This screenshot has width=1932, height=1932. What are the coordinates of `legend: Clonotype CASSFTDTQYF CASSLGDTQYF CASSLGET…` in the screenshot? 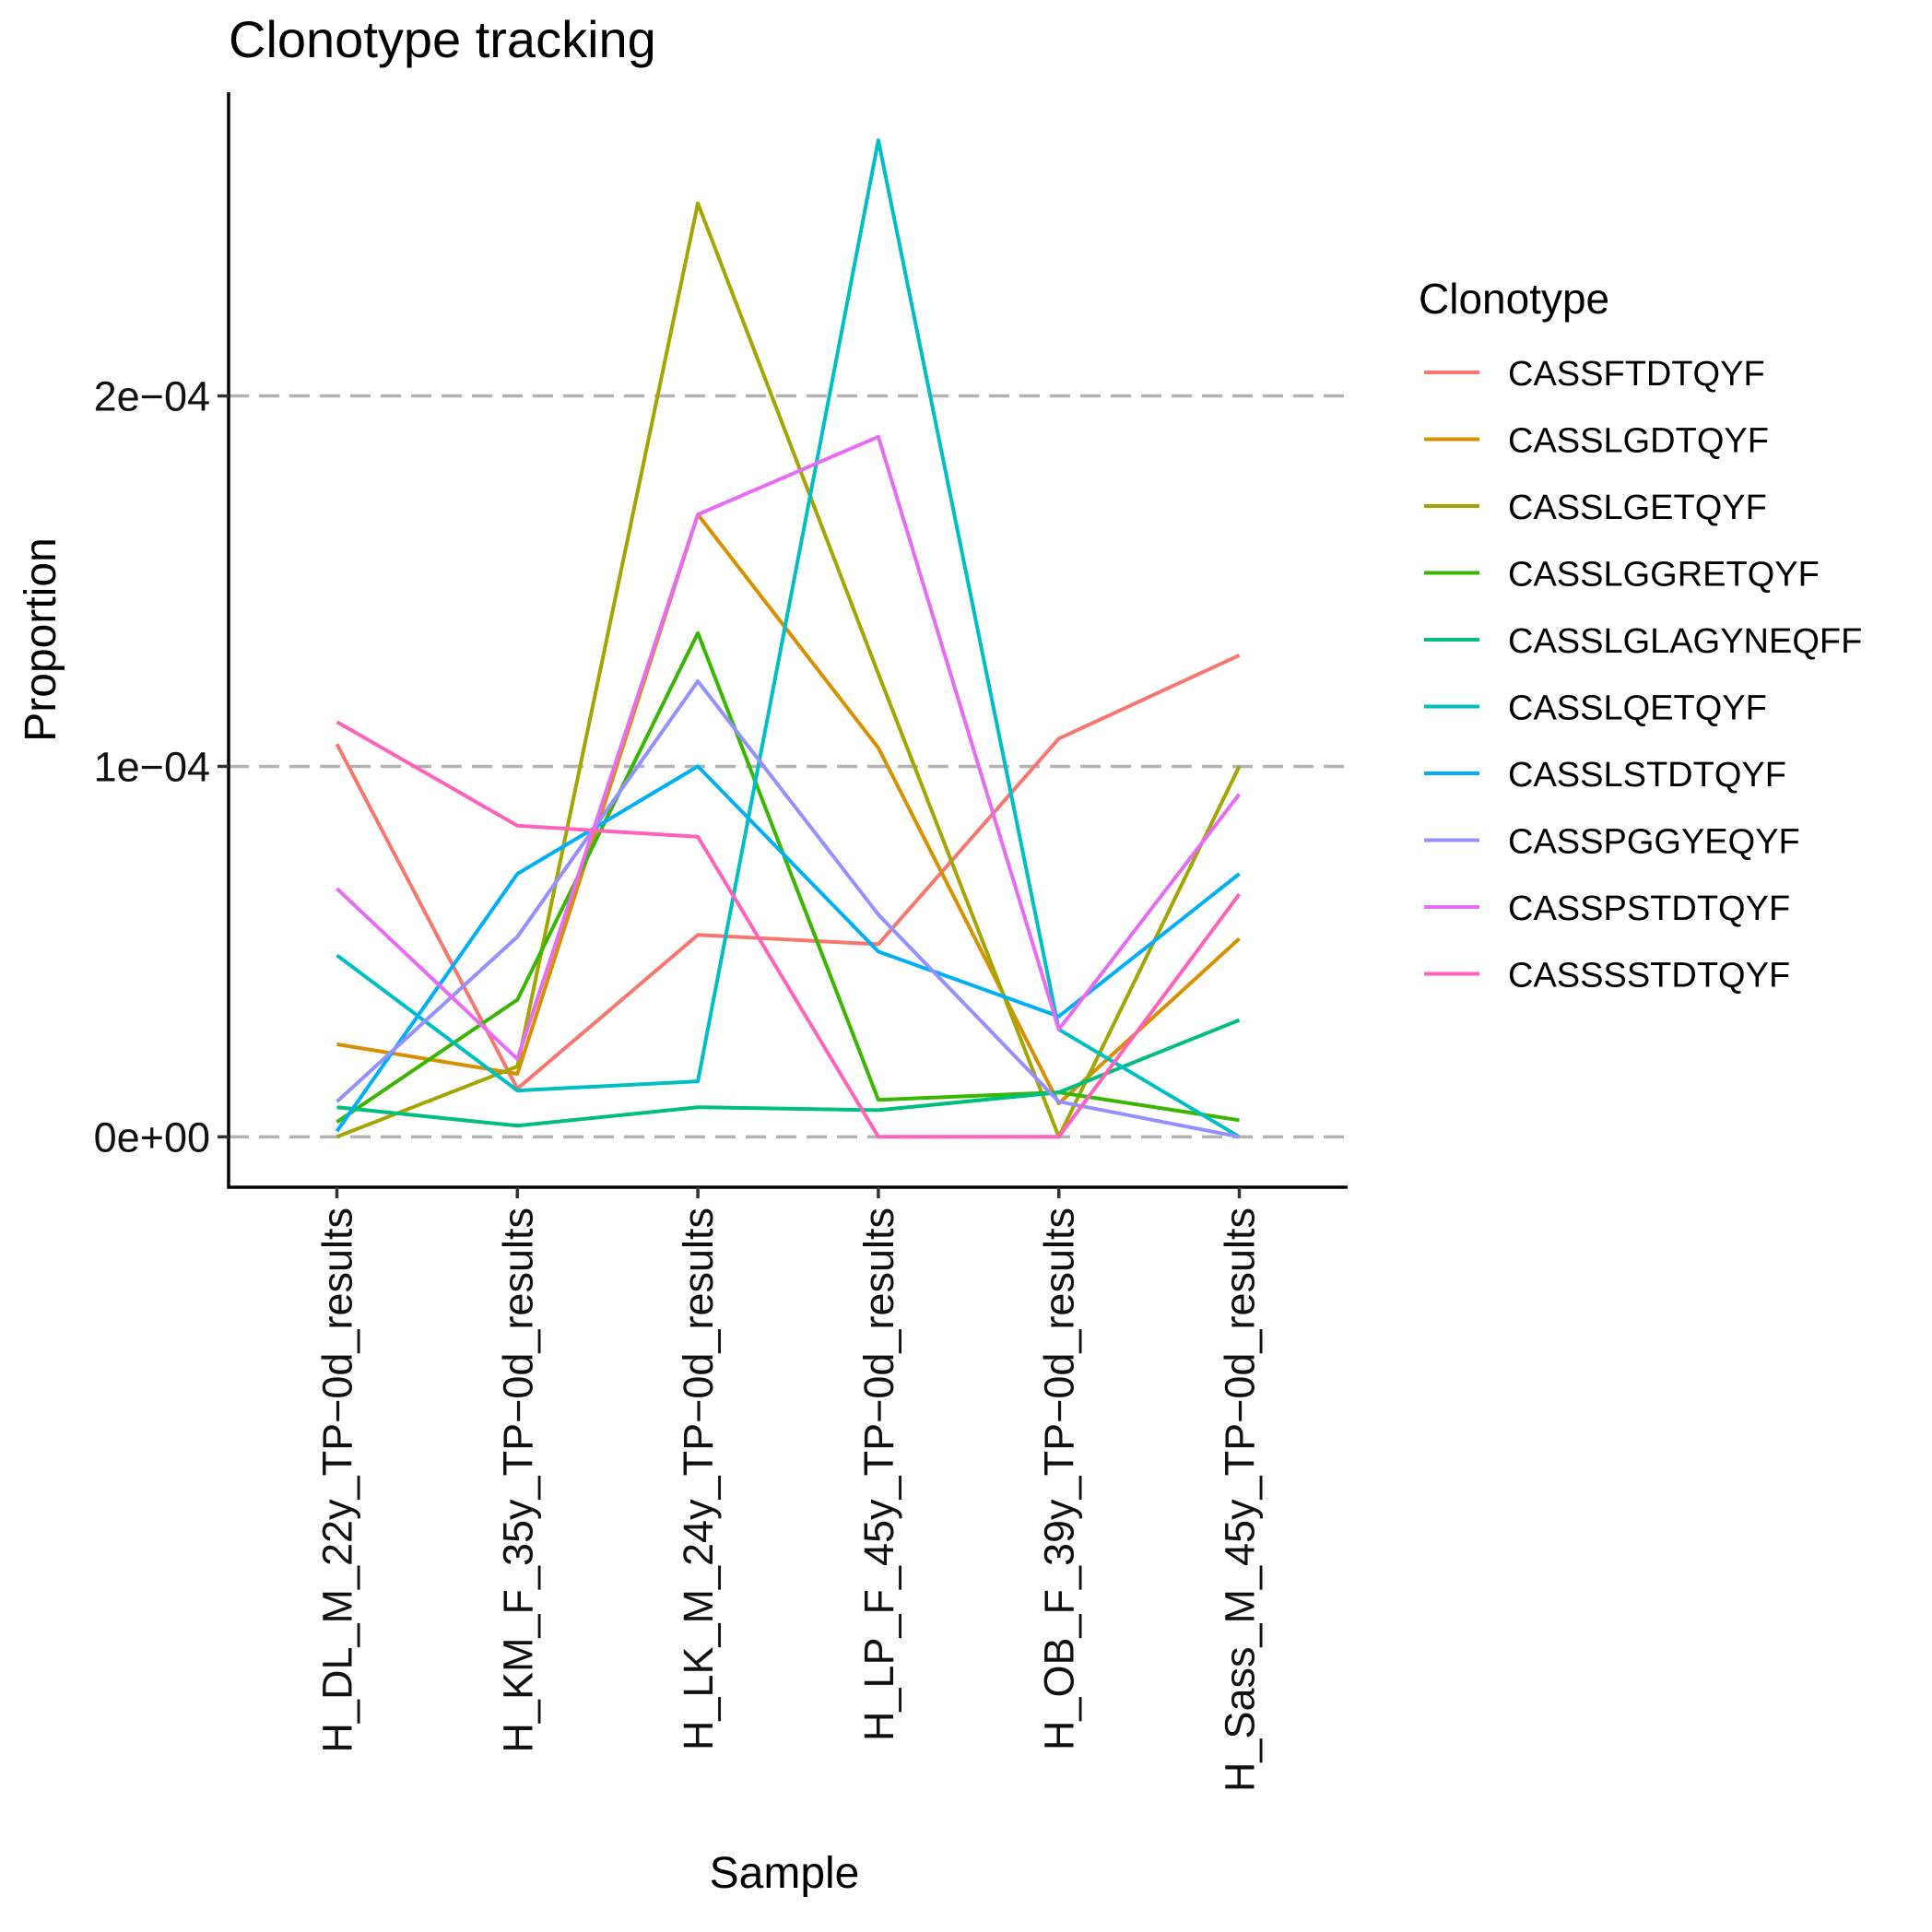 It's located at (1640, 635).